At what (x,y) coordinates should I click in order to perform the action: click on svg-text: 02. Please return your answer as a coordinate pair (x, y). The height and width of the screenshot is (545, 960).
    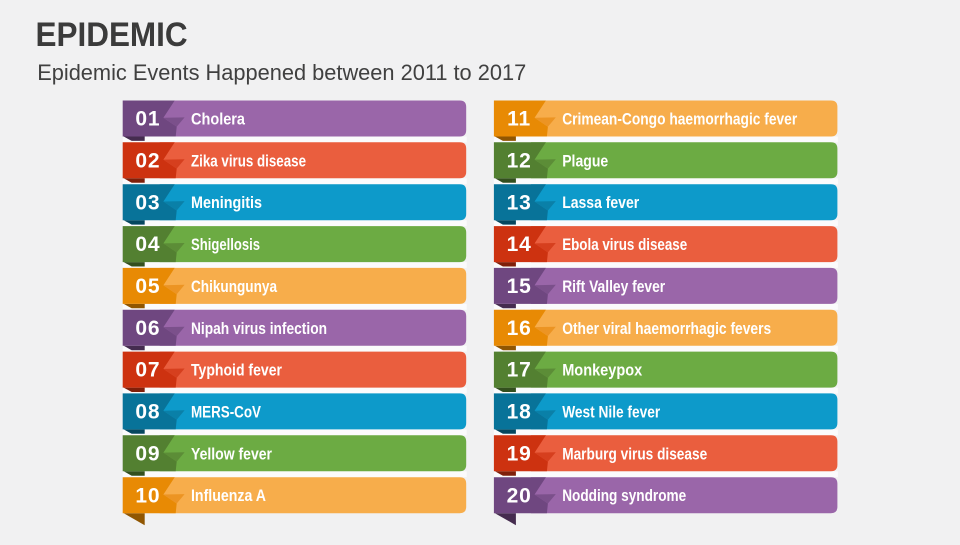
    Looking at the image, I should click on (147, 160).